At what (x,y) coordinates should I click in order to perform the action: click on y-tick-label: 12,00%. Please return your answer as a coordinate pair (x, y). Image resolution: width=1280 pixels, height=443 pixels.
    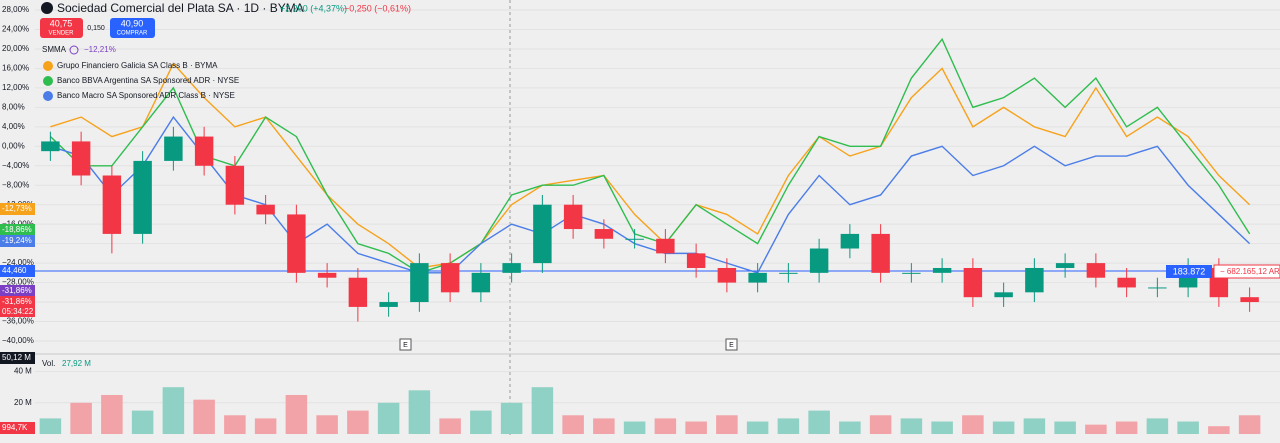
    Looking at the image, I should click on (15, 87).